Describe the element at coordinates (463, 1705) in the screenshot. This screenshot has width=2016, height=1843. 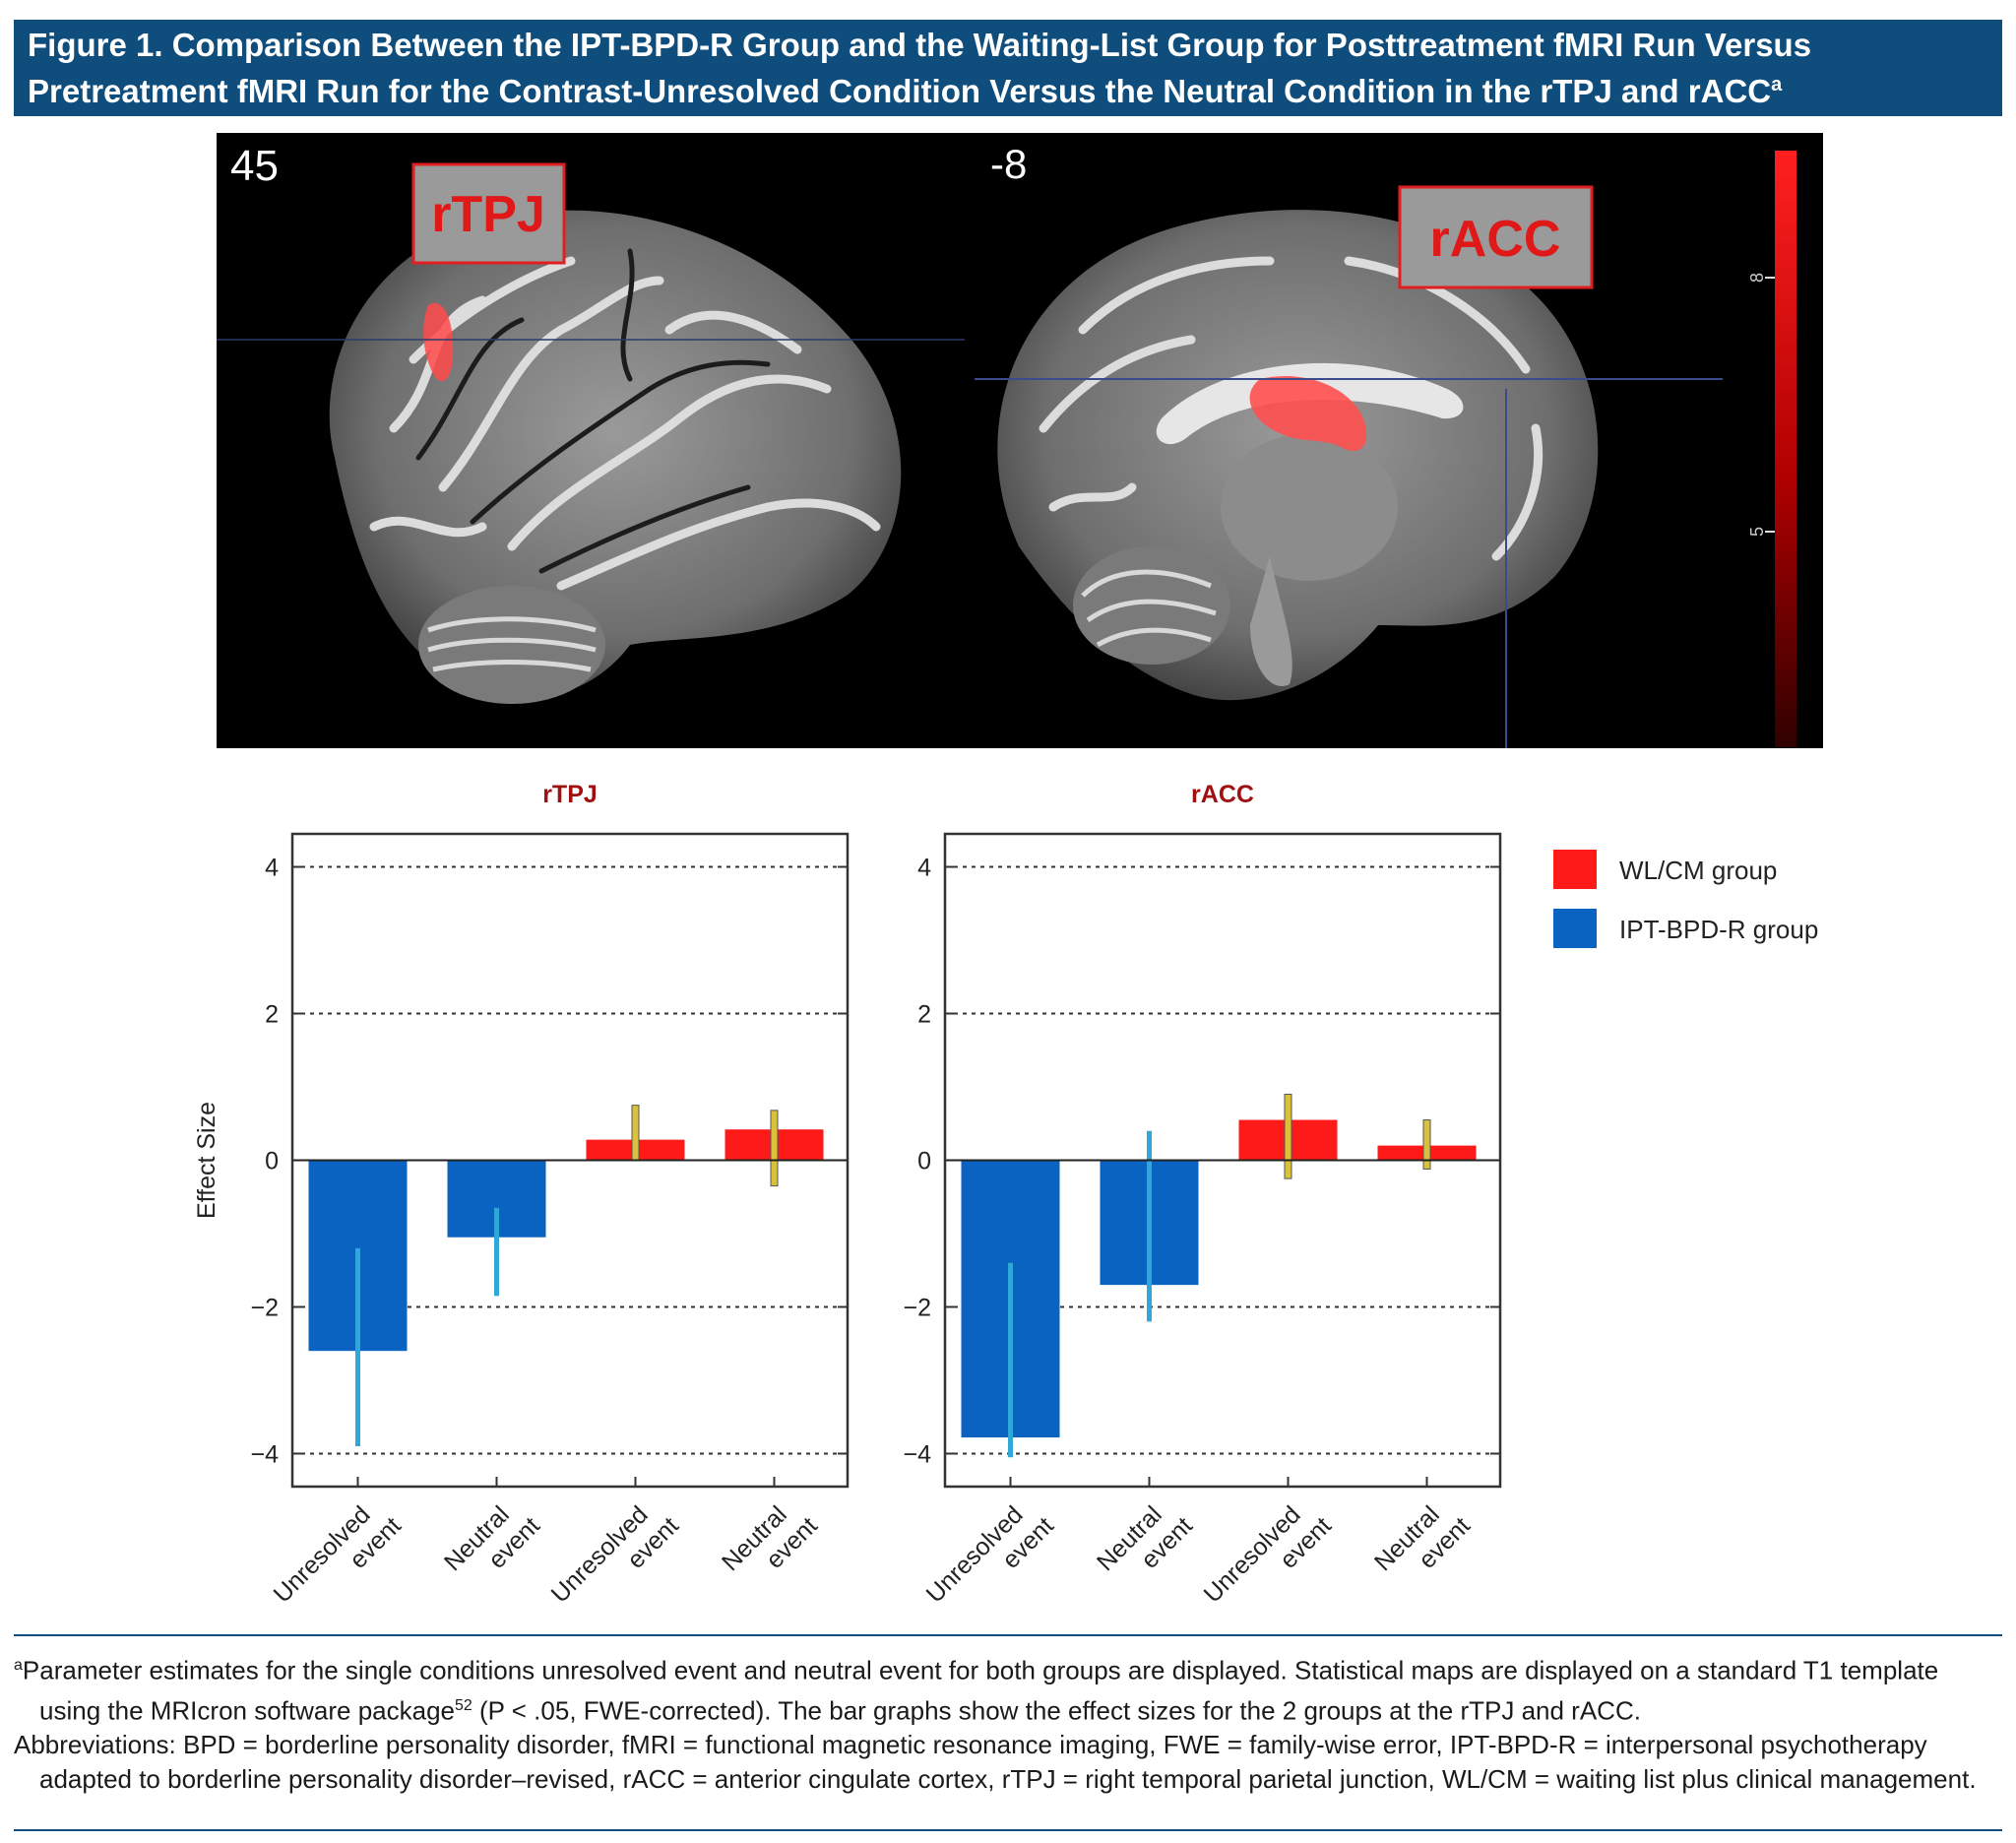
I see `footnote-reference: 52` at that location.